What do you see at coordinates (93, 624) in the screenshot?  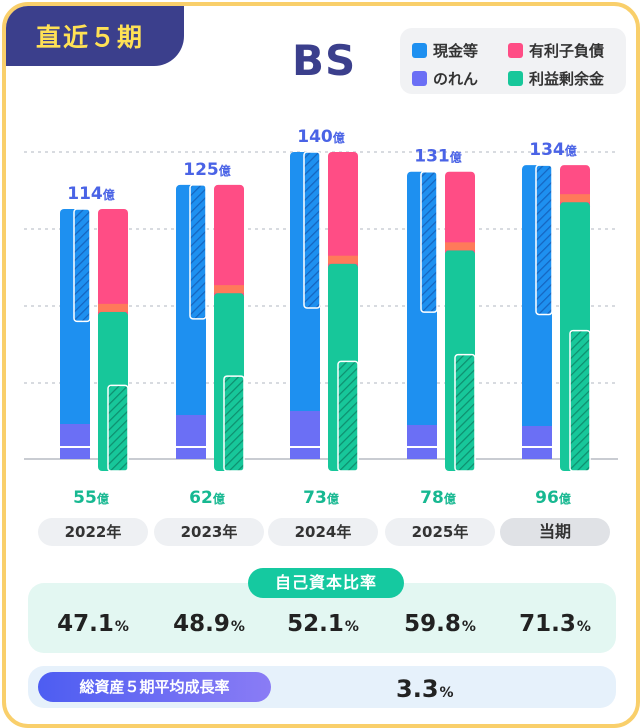 I see `equity-ratio-2022: 47.1%` at bounding box center [93, 624].